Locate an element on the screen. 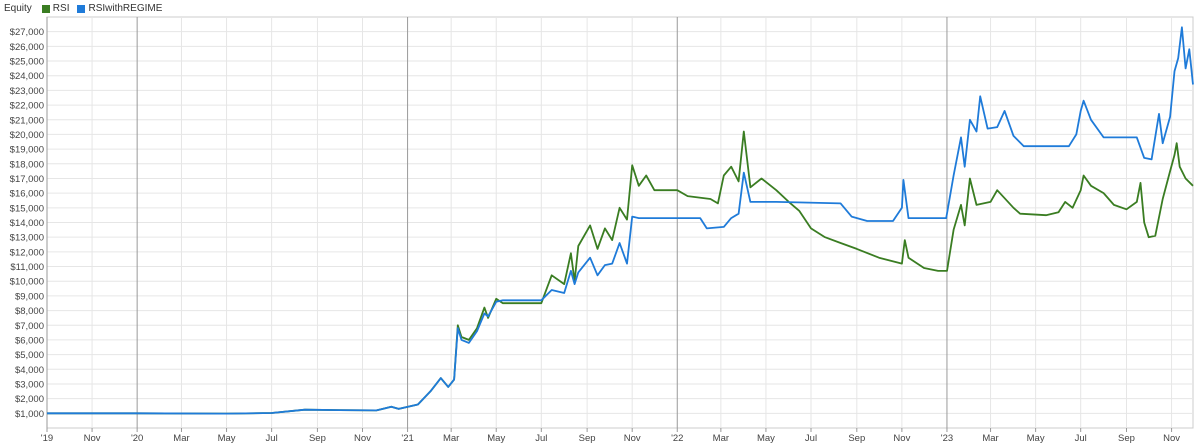  y-tick-label: $21,000 is located at coordinates (27, 120).